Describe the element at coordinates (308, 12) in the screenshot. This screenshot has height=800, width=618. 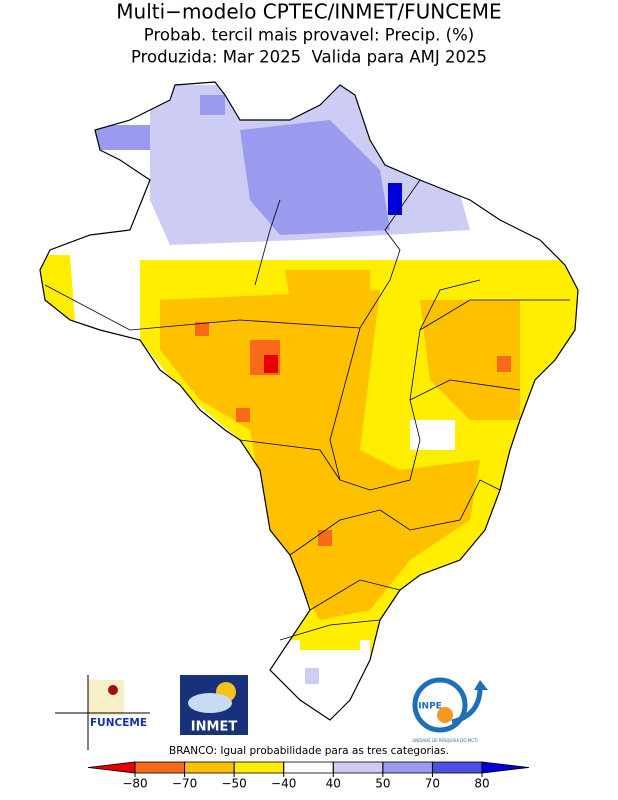
I see `title: Multi−modelo CPTEC/INMET/FUNCEME` at that location.